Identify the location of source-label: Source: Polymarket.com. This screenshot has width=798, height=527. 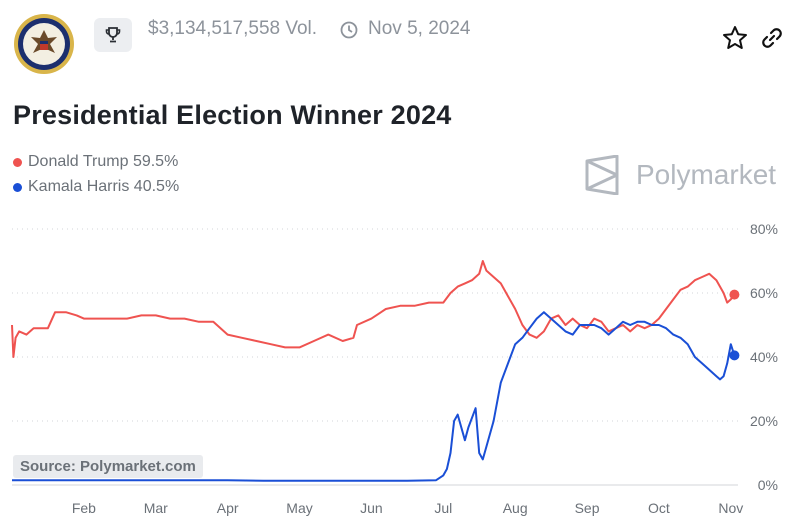
(108, 466).